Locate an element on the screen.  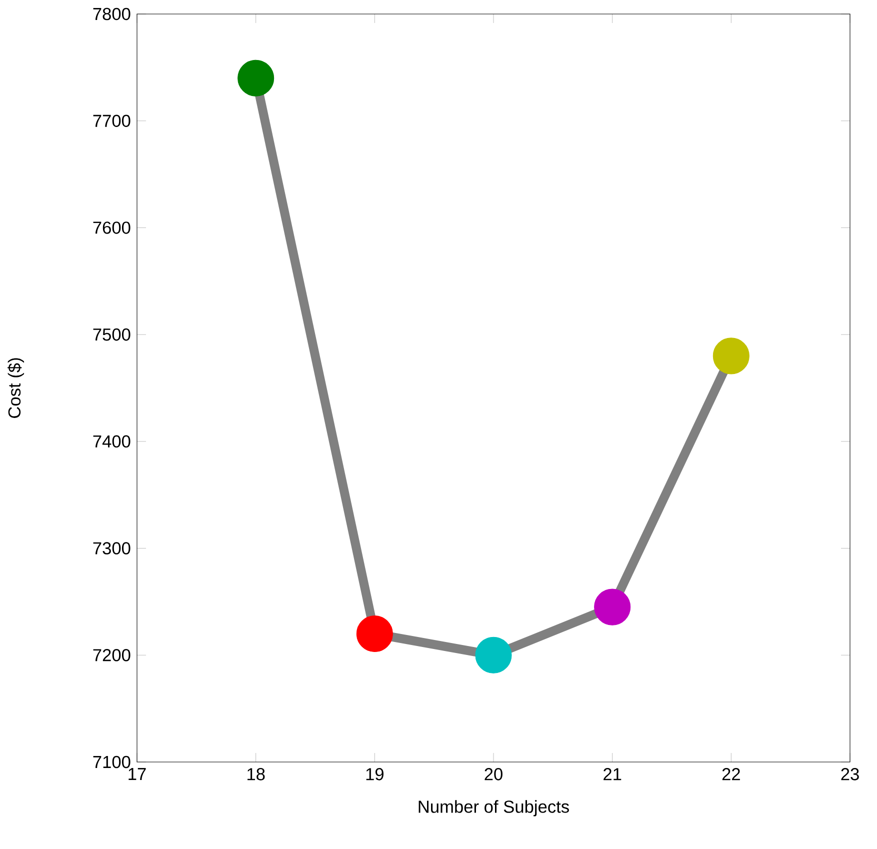
x-tick-label: 23 is located at coordinates (850, 774).